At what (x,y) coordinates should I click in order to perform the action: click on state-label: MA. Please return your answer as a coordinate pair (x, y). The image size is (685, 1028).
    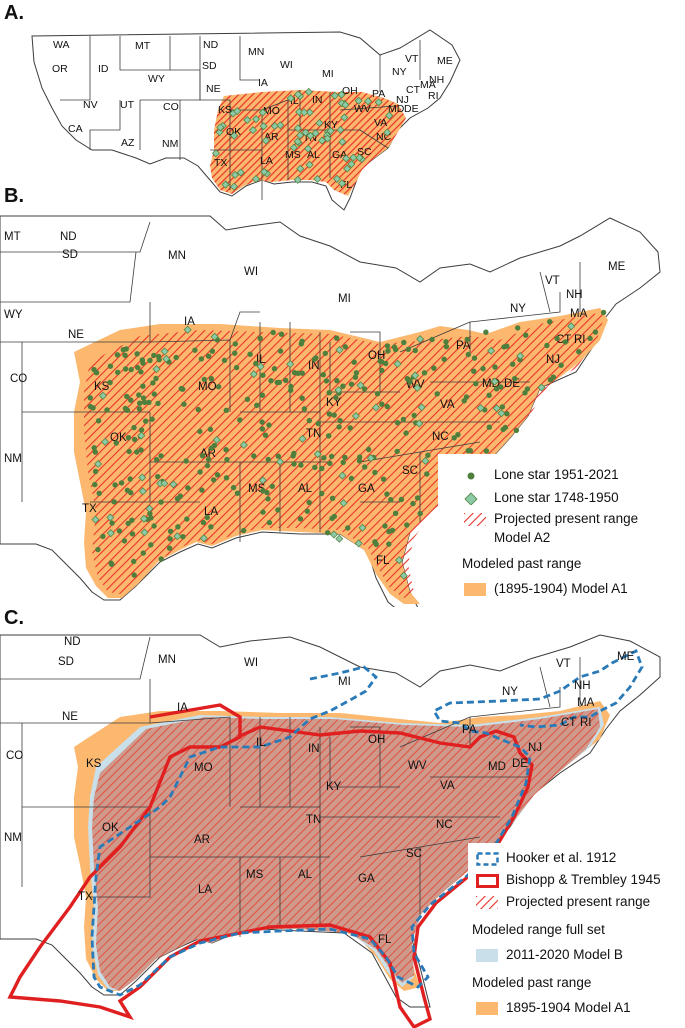
    Looking at the image, I should click on (586, 703).